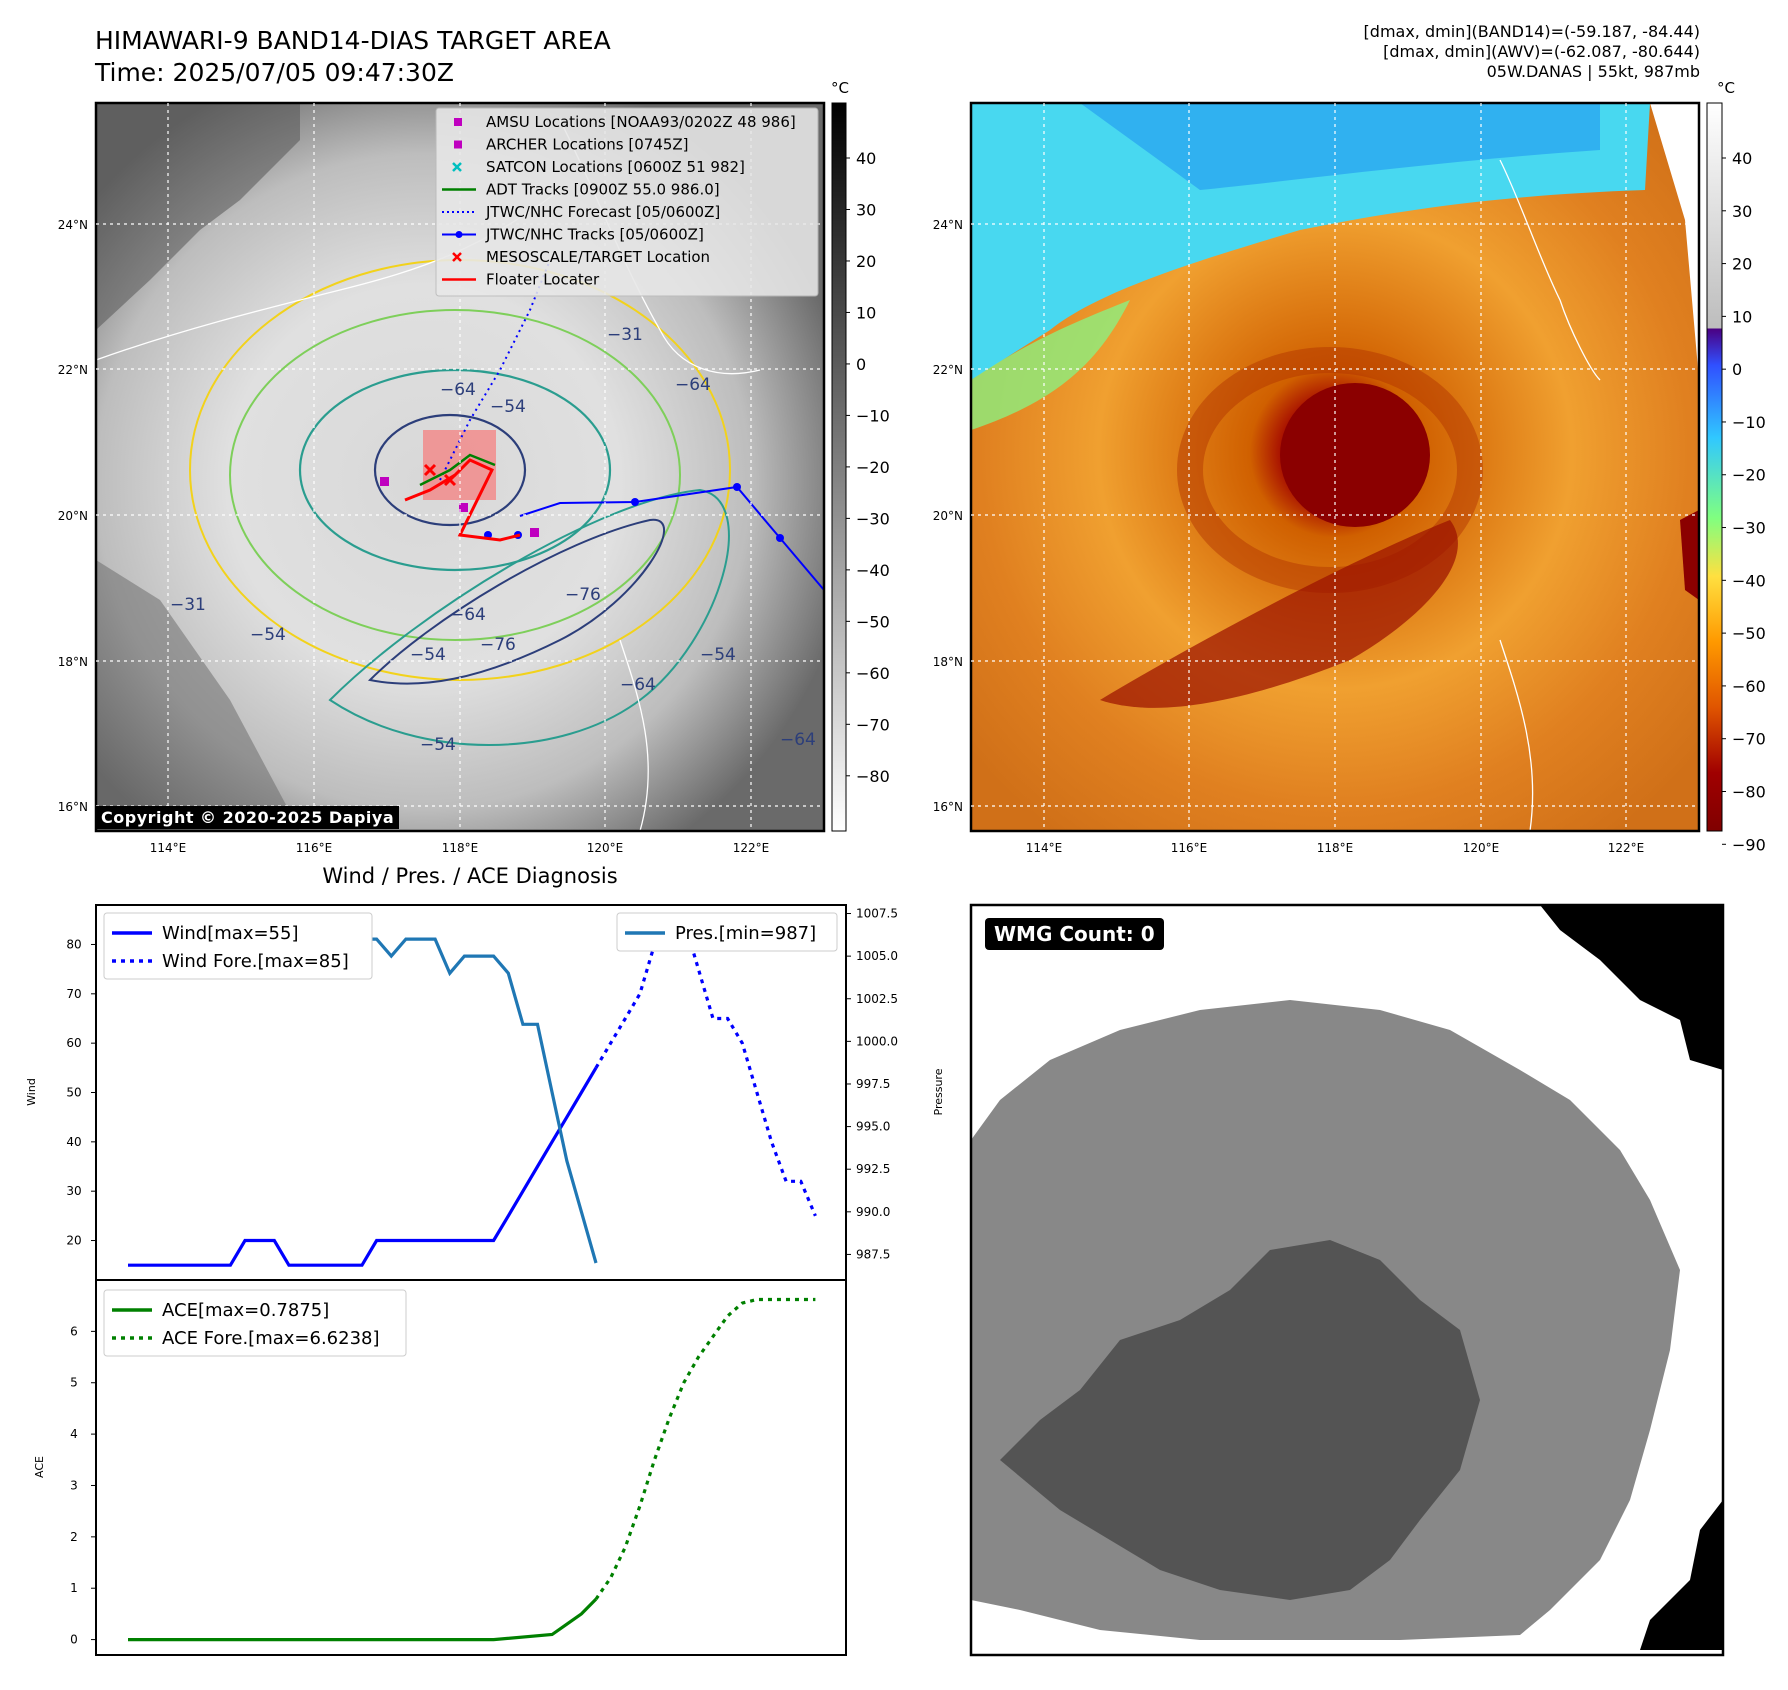 This screenshot has width=1788, height=1690. Describe the element at coordinates (1749, 475) in the screenshot. I see `colorbar-tick-label: −20` at that location.